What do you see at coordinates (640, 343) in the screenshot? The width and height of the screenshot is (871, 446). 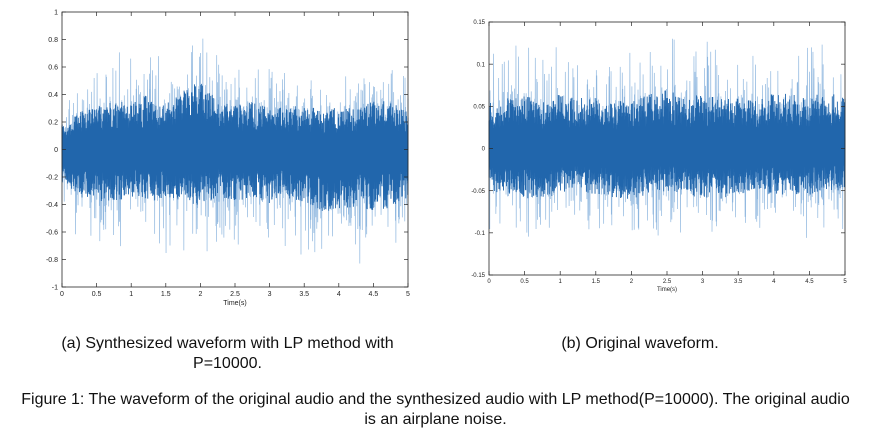 I see `caption-b: (b) Original waveform.` at bounding box center [640, 343].